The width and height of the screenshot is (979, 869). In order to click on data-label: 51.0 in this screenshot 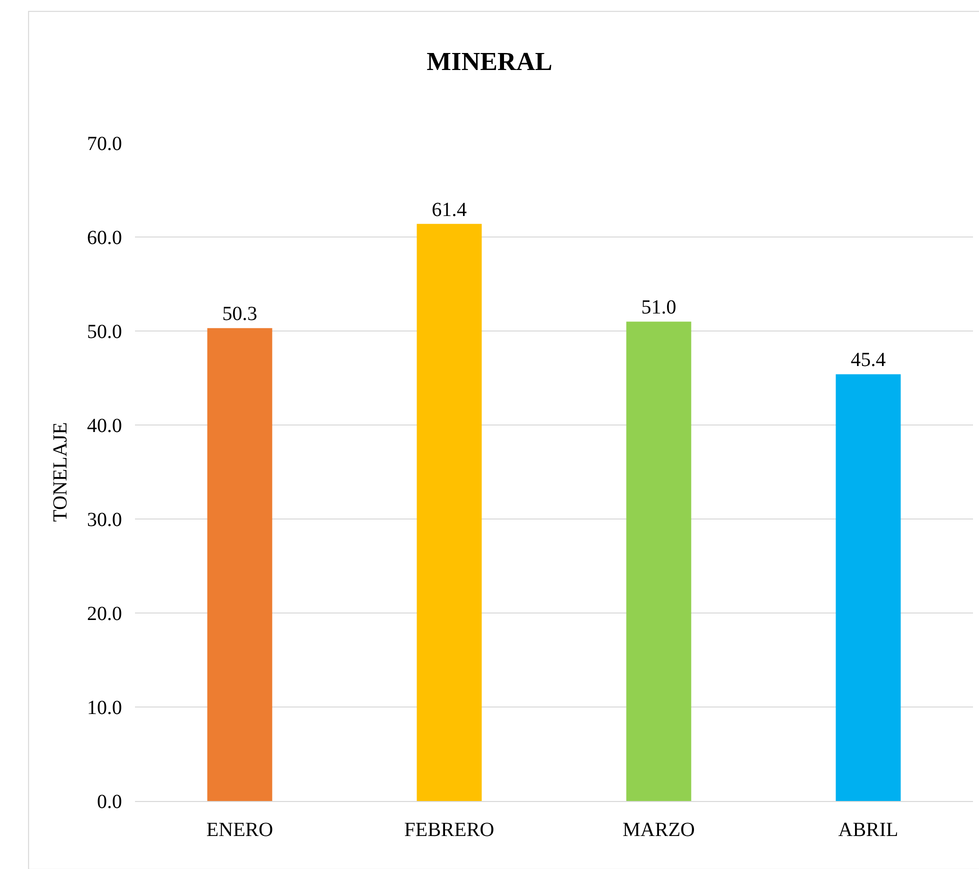, I will do `click(658, 307)`.